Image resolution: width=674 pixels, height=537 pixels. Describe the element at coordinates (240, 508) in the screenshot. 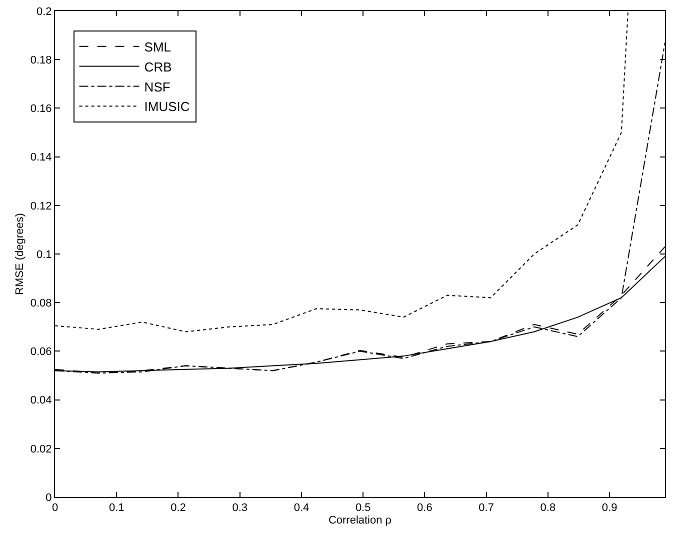

I see `x-tick-label: 0.3` at that location.